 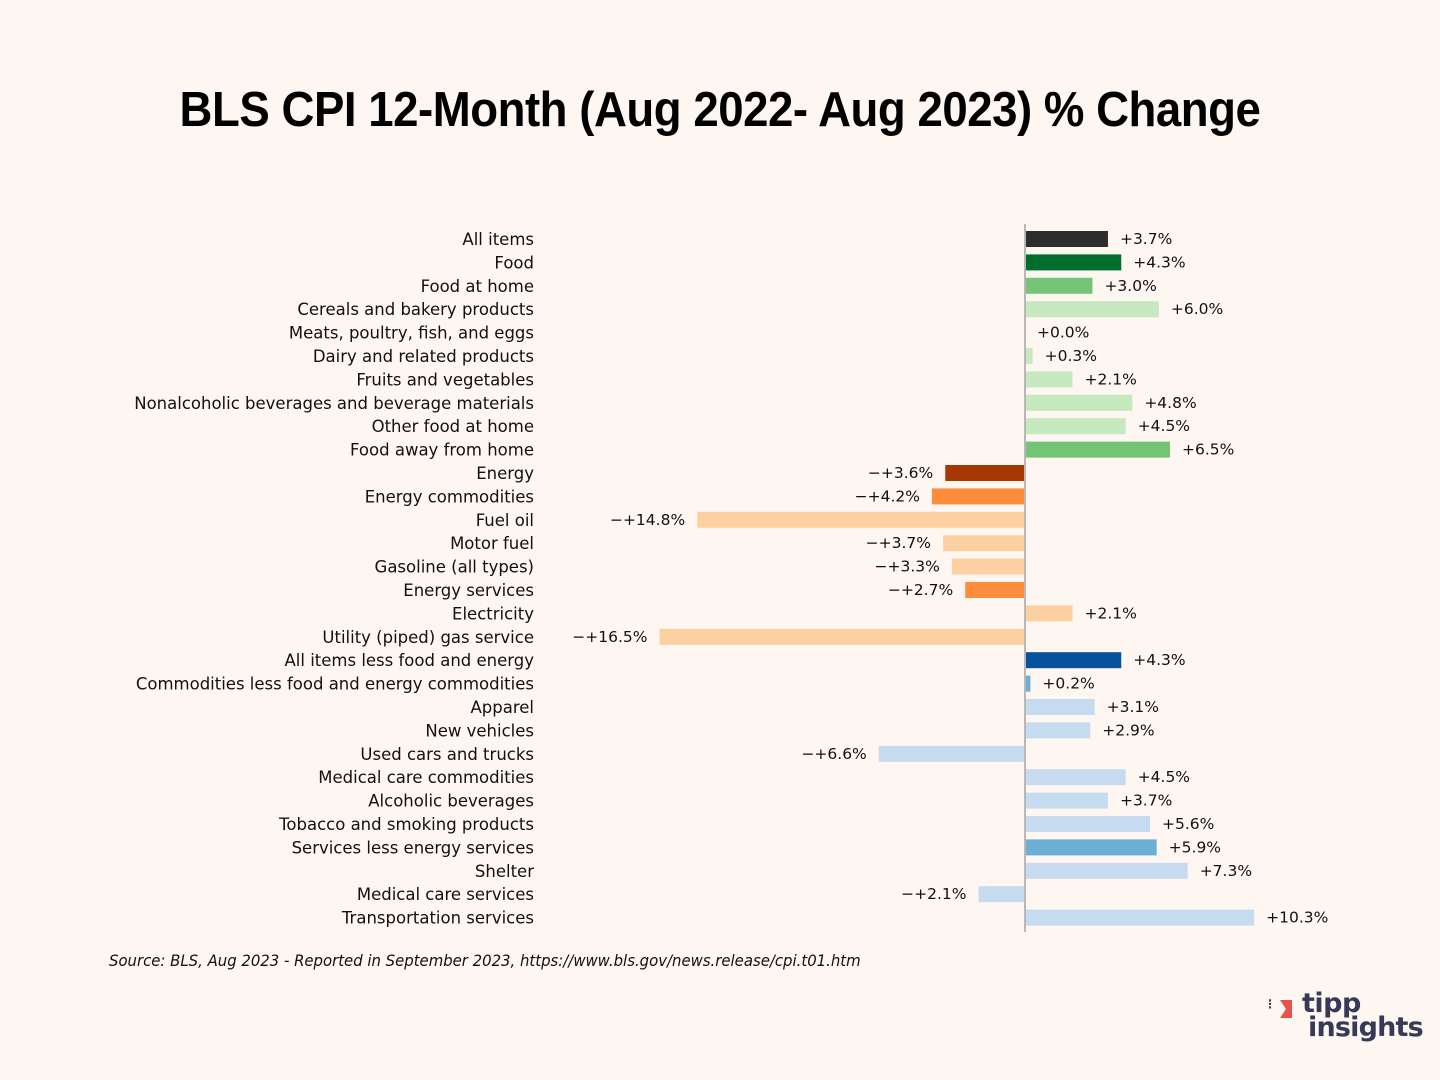 What do you see at coordinates (504, 871) in the screenshot?
I see `category-label: Shelter` at bounding box center [504, 871].